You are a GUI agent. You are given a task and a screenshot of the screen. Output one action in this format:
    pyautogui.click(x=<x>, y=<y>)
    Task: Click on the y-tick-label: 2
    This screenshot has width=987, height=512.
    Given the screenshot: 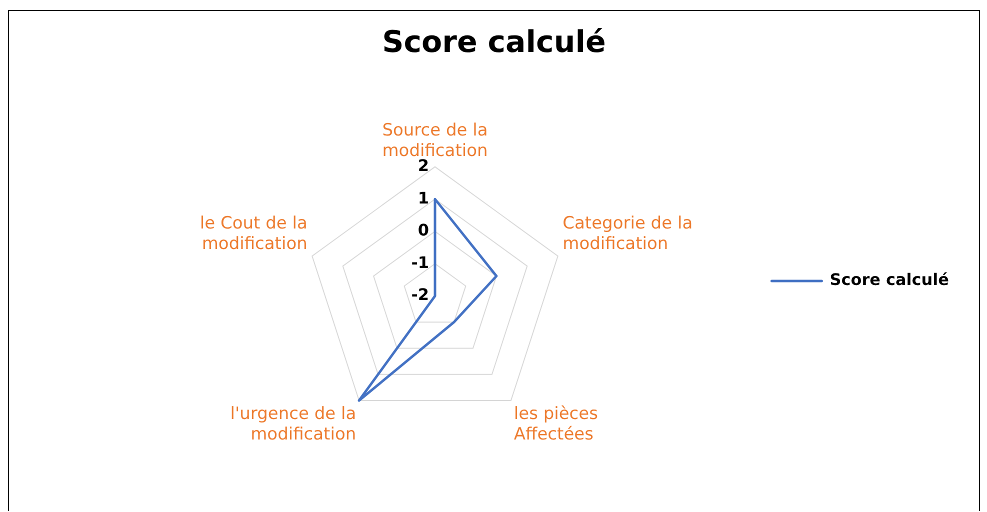 What is the action you would take?
    pyautogui.click(x=423, y=165)
    